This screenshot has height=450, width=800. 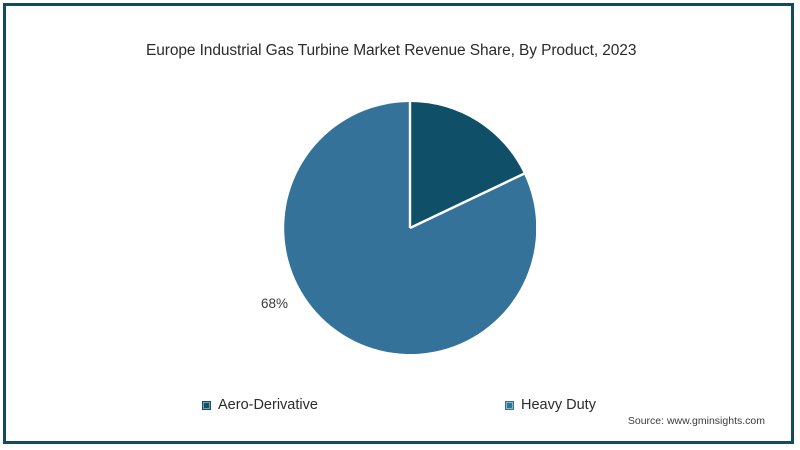 I want to click on legend-item-label: Aero-Derivative, so click(x=268, y=405).